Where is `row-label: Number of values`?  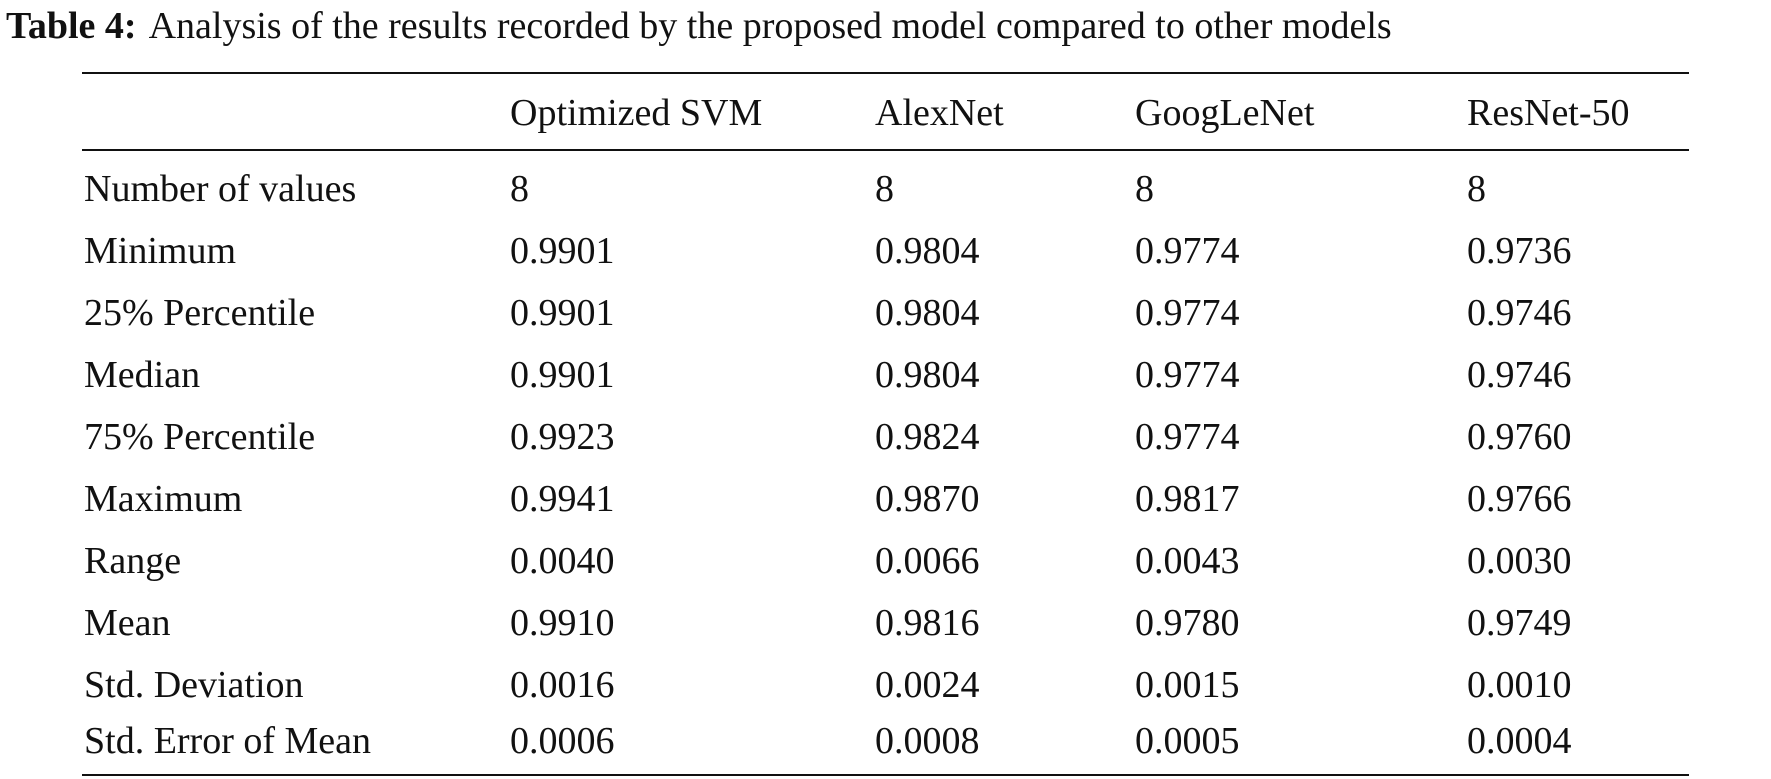 row-label: Number of values is located at coordinates (220, 189).